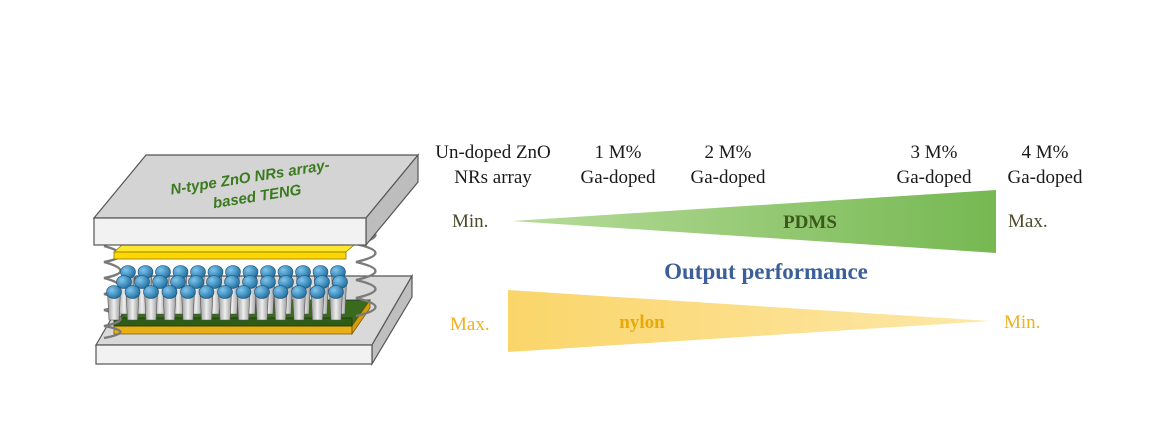 The height and width of the screenshot is (430, 1176). I want to click on doping-level-4-line2: Ga-doped, so click(1045, 177).